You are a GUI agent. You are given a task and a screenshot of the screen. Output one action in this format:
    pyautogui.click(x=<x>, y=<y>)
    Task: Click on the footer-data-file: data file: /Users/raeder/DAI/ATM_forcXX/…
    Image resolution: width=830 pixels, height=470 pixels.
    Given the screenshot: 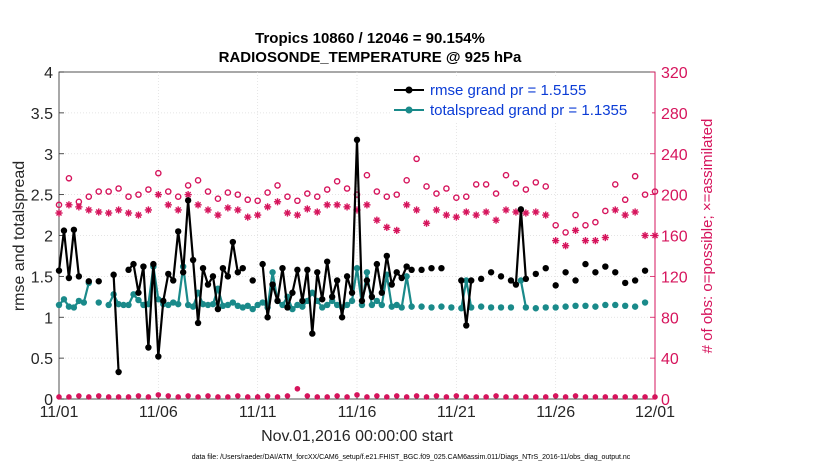 What is the action you would take?
    pyautogui.click(x=411, y=457)
    